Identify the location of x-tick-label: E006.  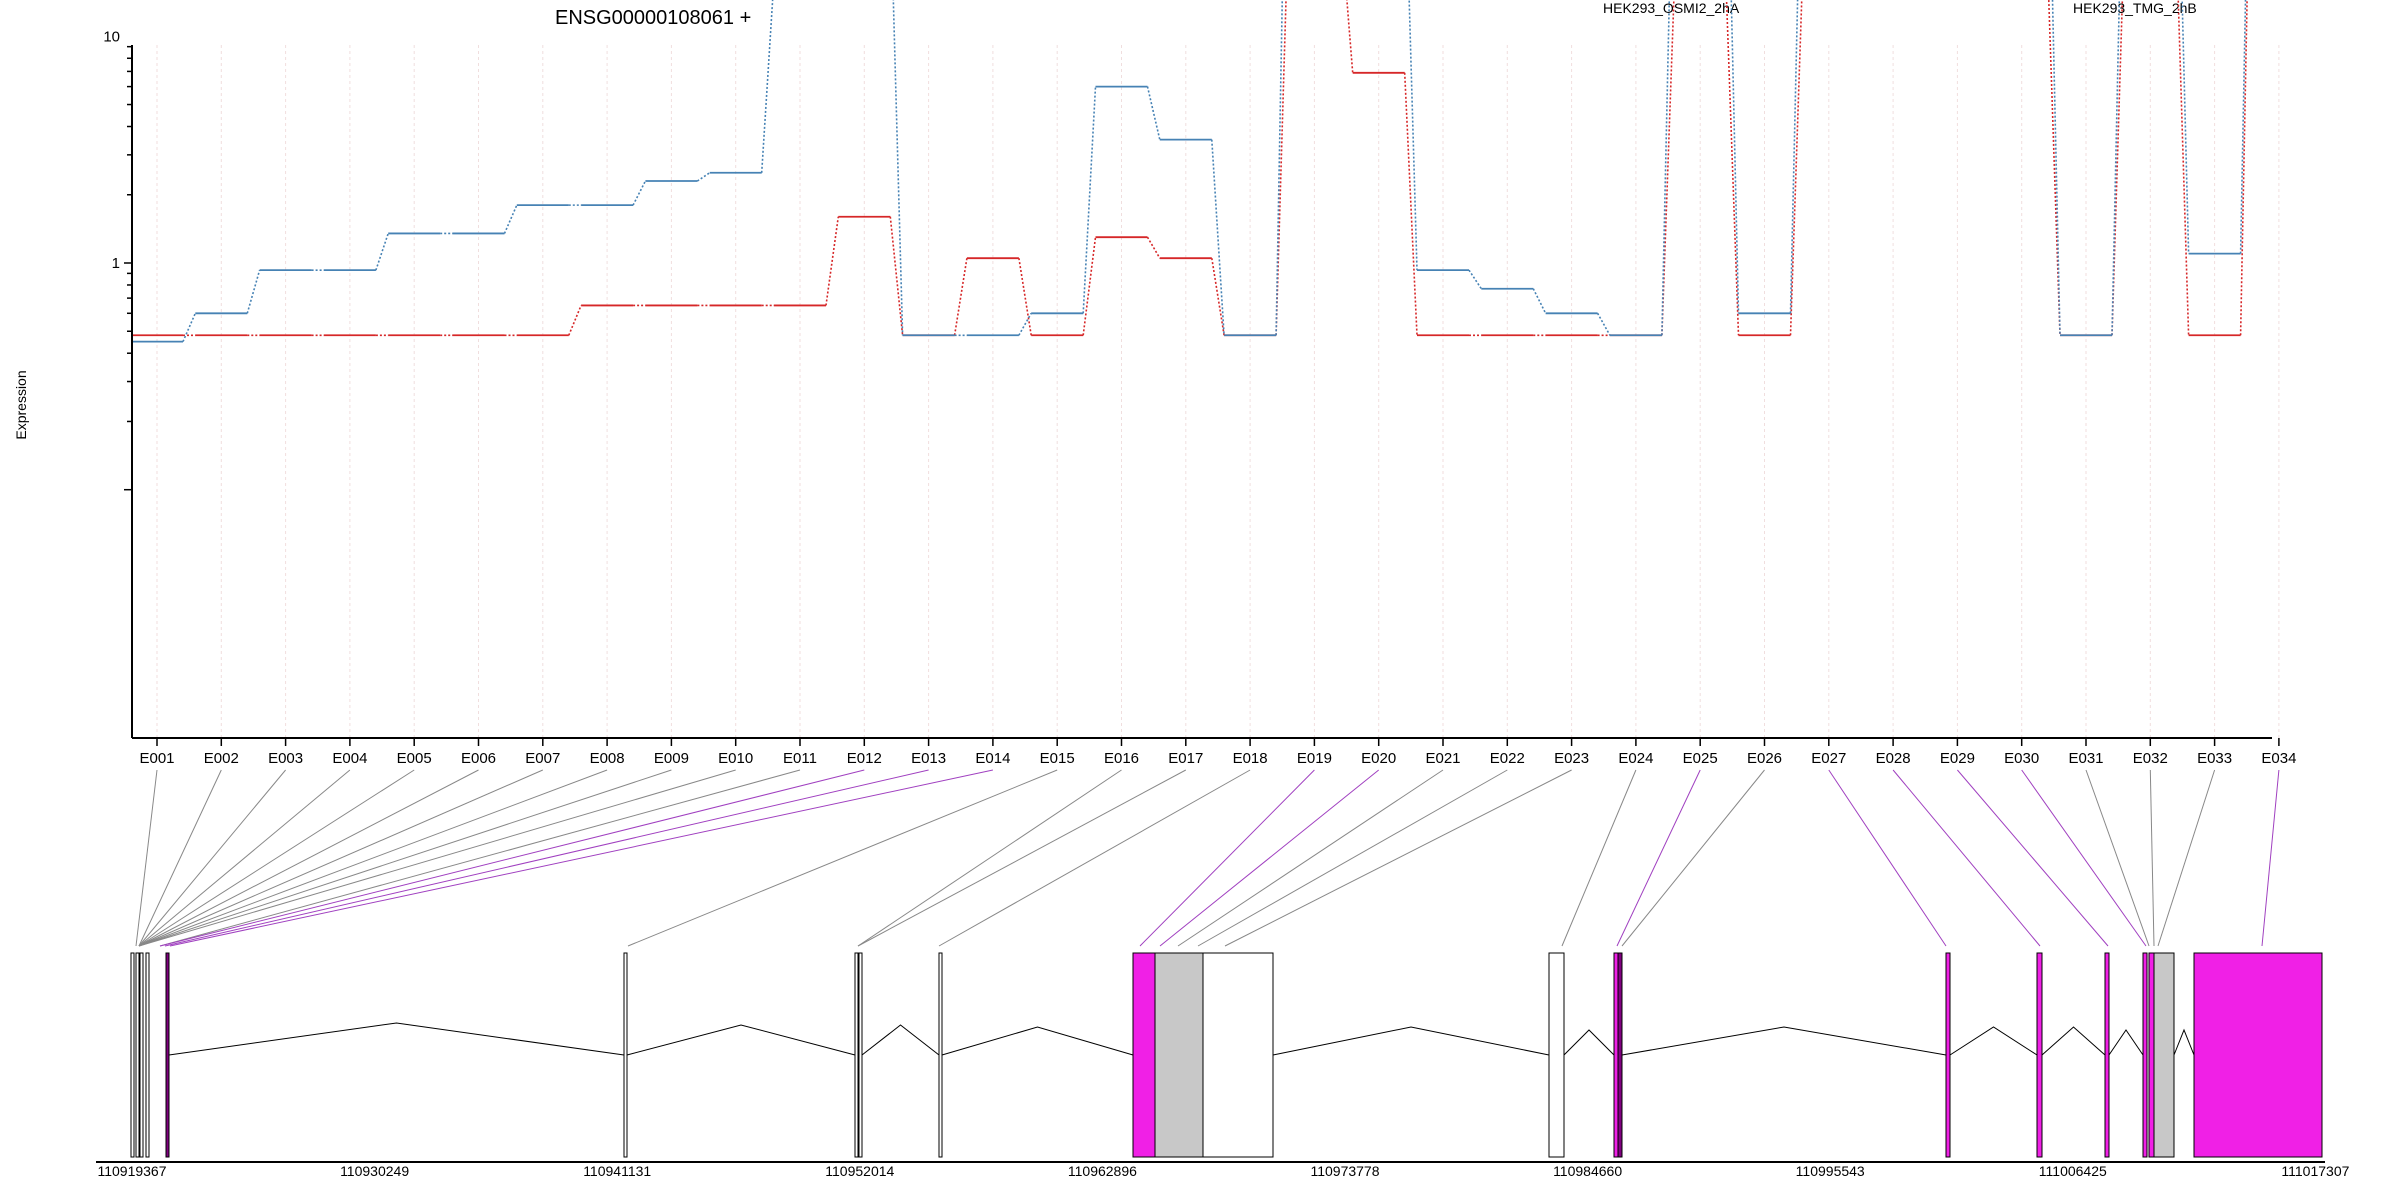
(478, 758).